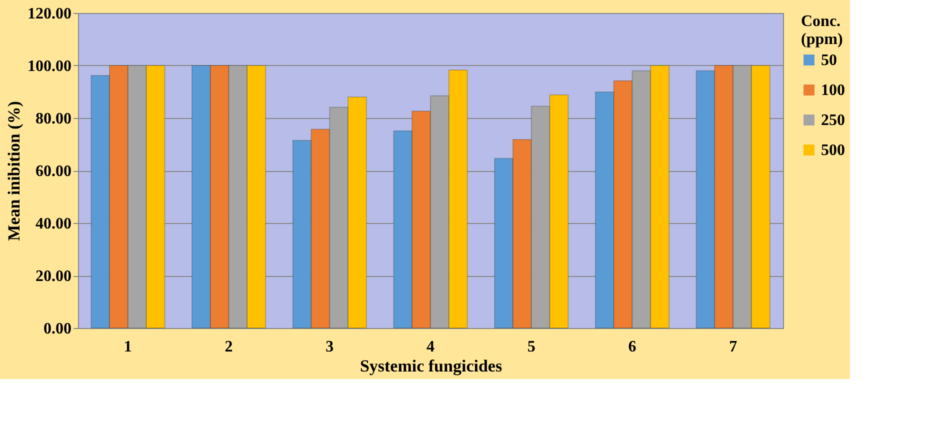 This screenshot has width=949, height=423. I want to click on x-tick-label: 2, so click(228, 347).